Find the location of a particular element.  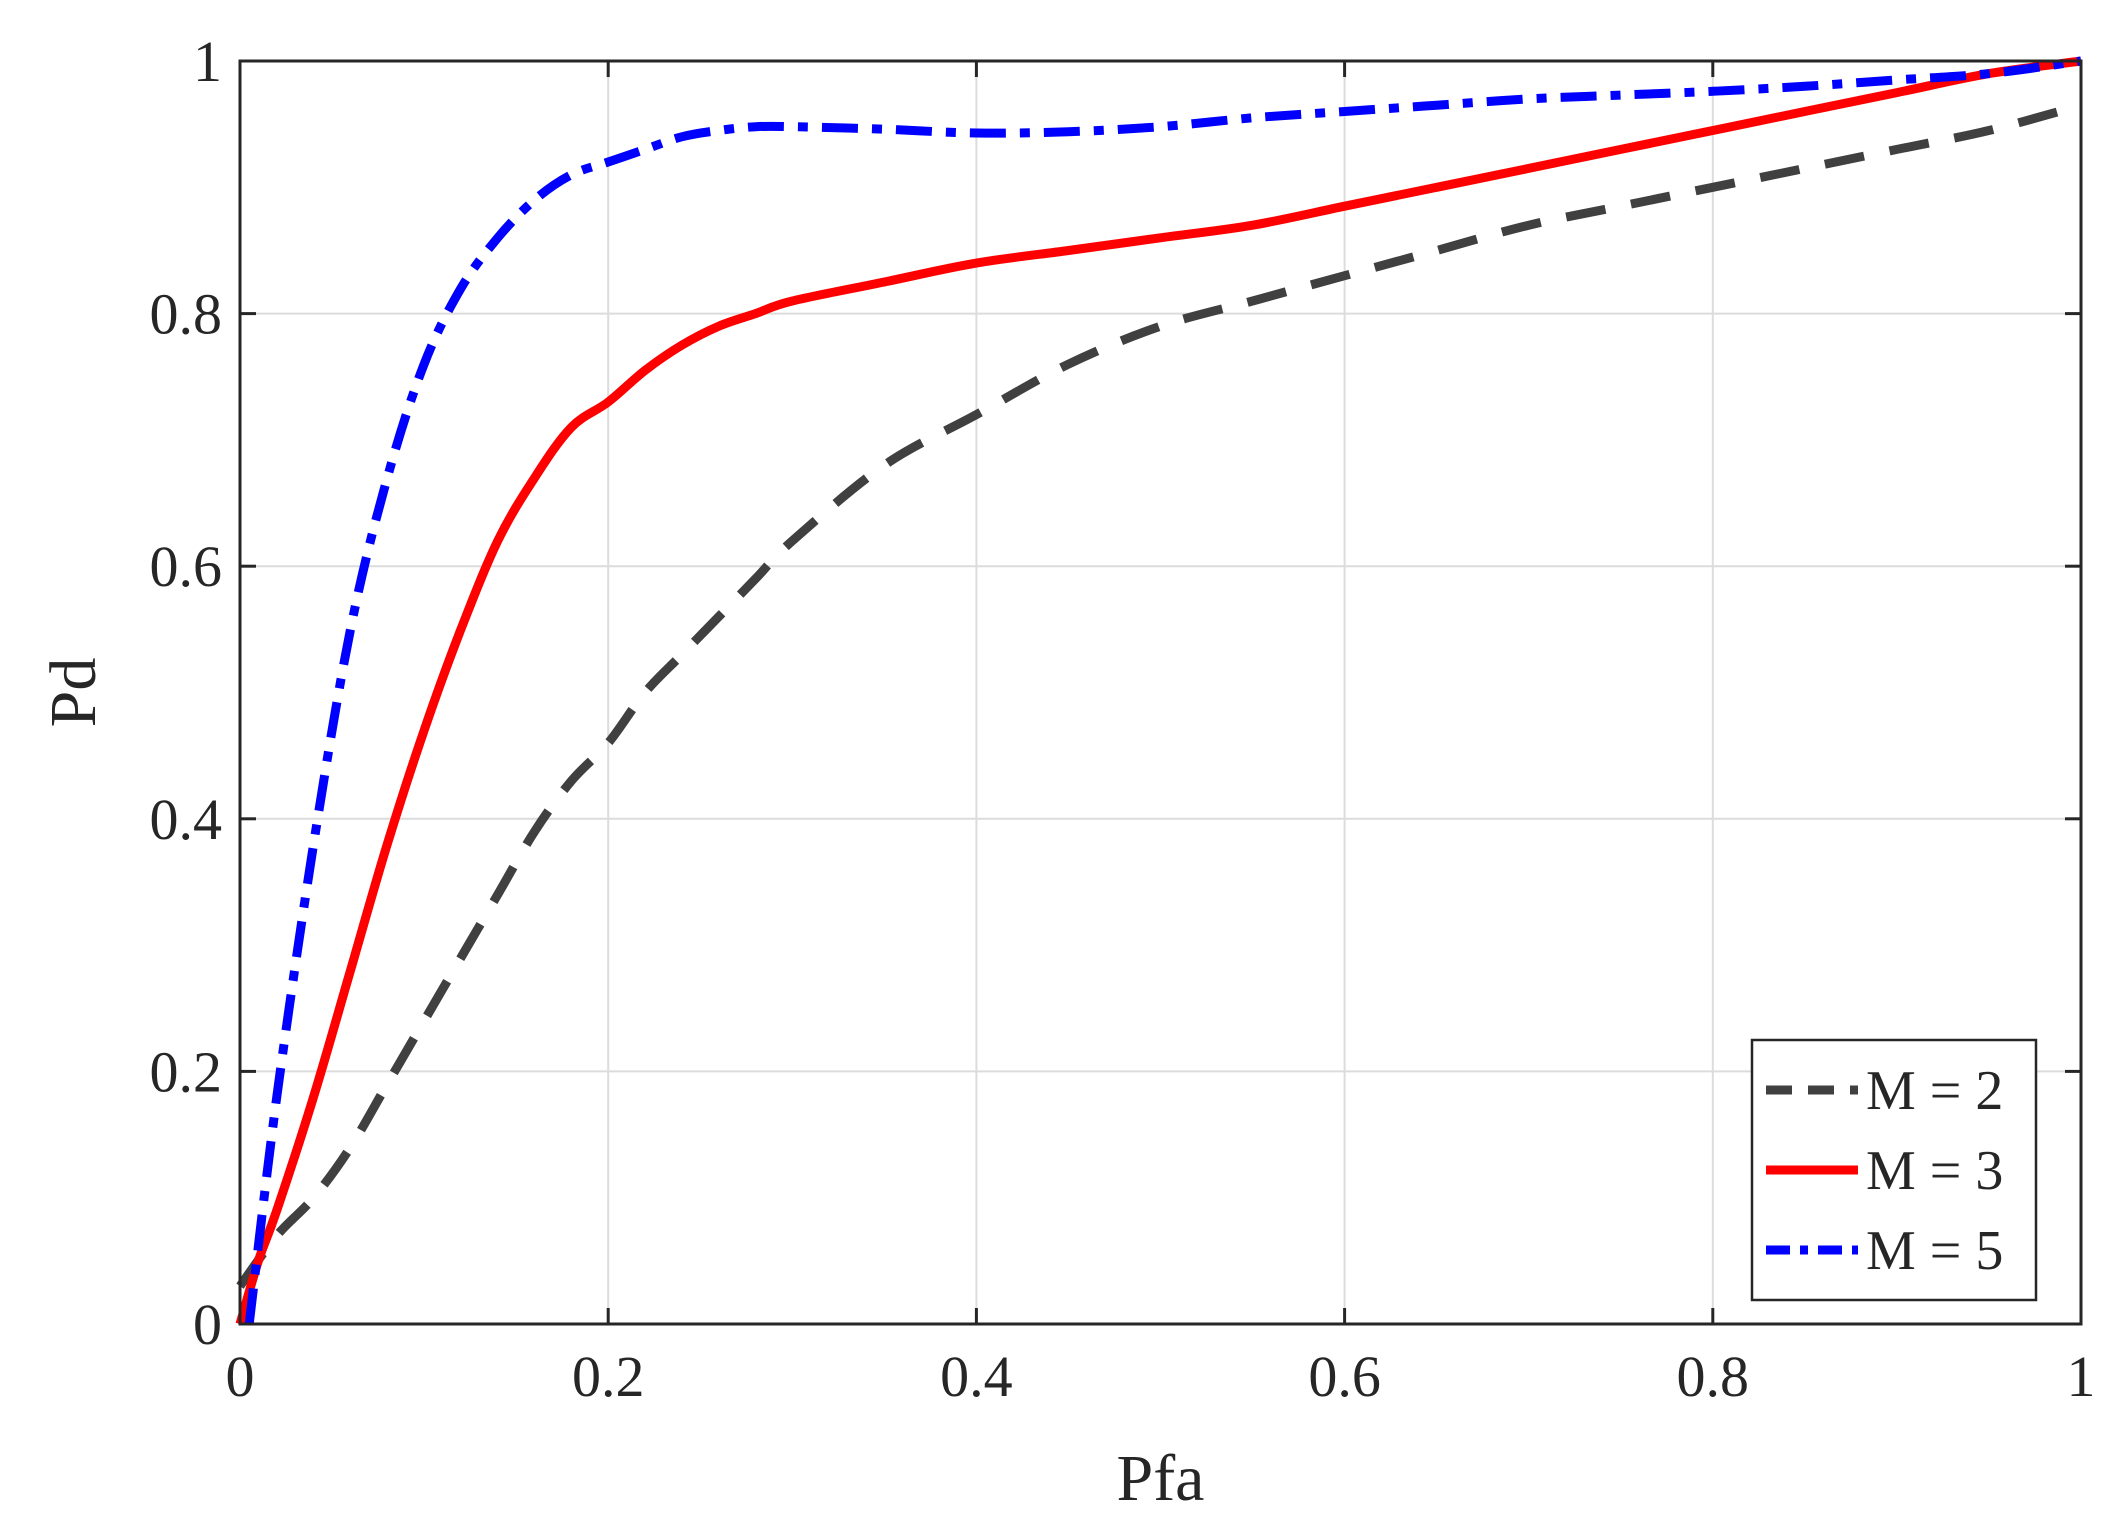

y-tick-label: 0.2 is located at coordinates (186, 1071).